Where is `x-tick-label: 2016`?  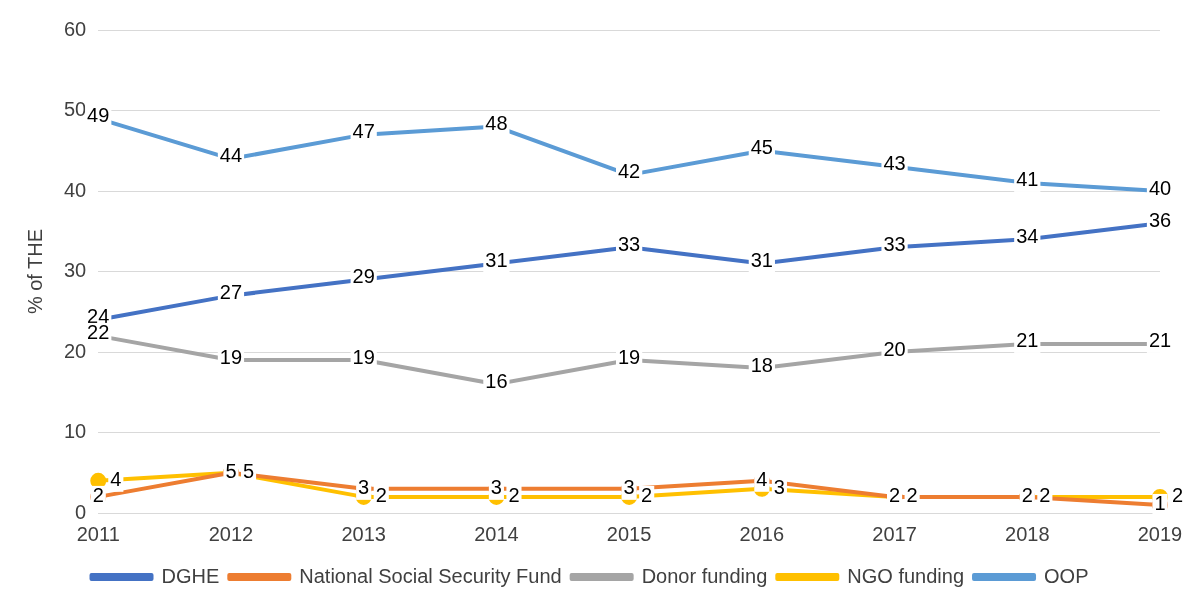
x-tick-label: 2016 is located at coordinates (762, 533).